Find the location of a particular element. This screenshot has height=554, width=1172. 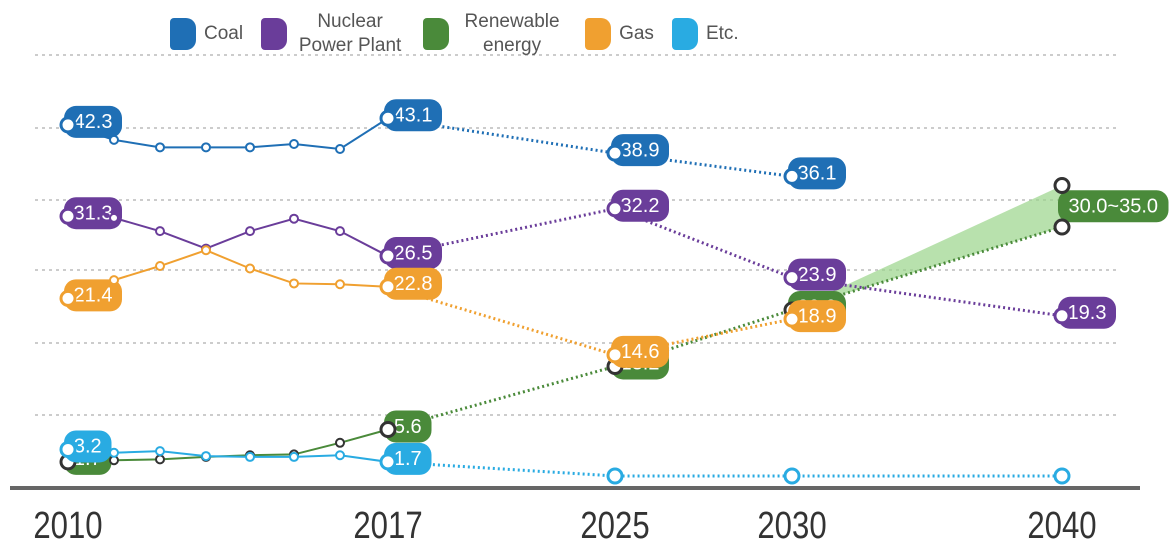

data-label-text: 42.3 is located at coordinates (93, 122).